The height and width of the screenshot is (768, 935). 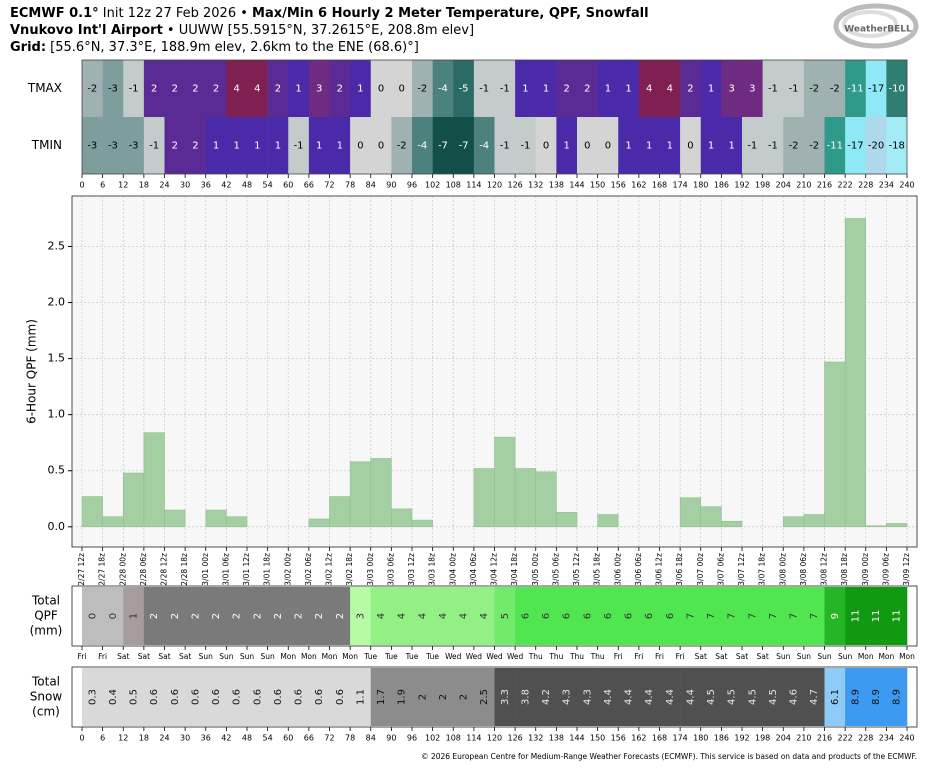 I want to click on temp-label: -18, so click(x=897, y=146).